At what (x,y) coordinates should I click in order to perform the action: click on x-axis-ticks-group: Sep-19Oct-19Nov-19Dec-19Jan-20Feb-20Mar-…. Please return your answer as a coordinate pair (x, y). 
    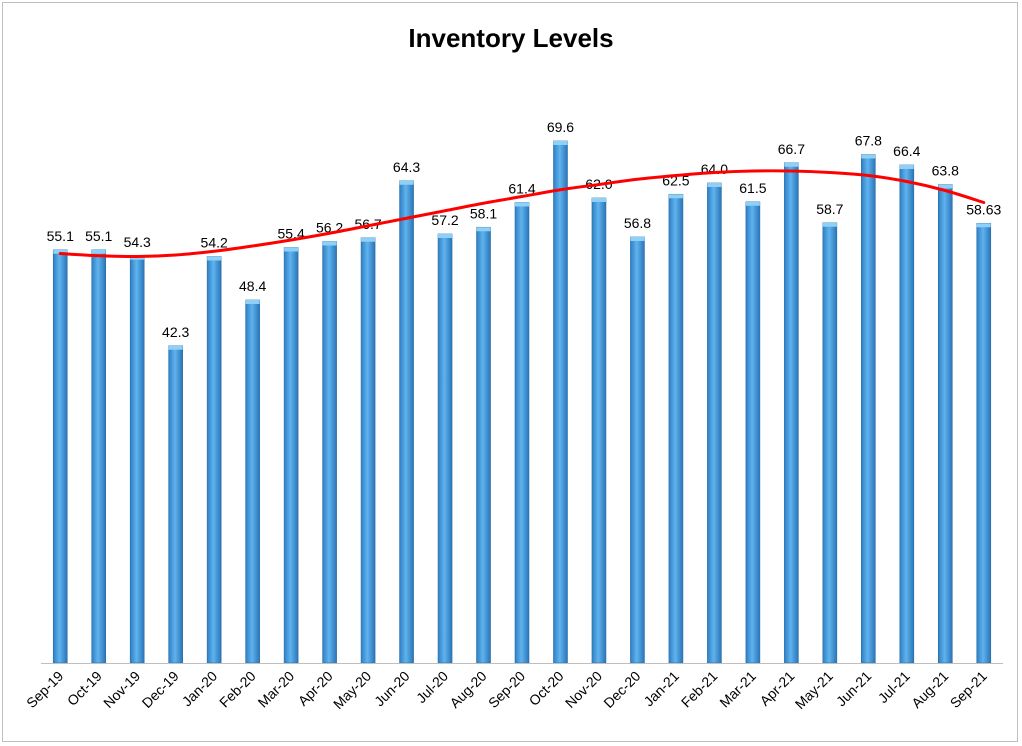
    Looking at the image, I should click on (506, 690).